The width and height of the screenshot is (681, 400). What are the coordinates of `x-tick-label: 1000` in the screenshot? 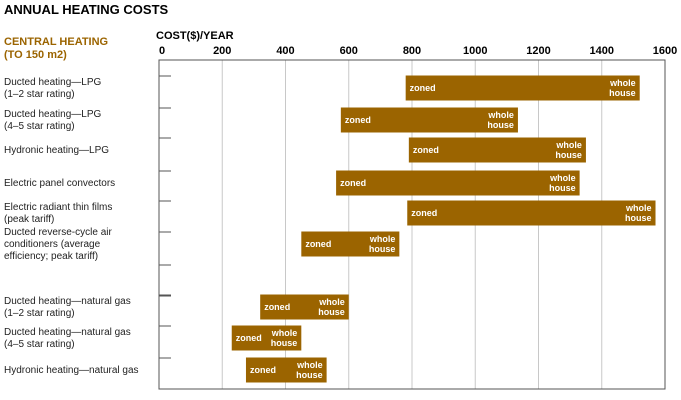 It's located at (475, 51).